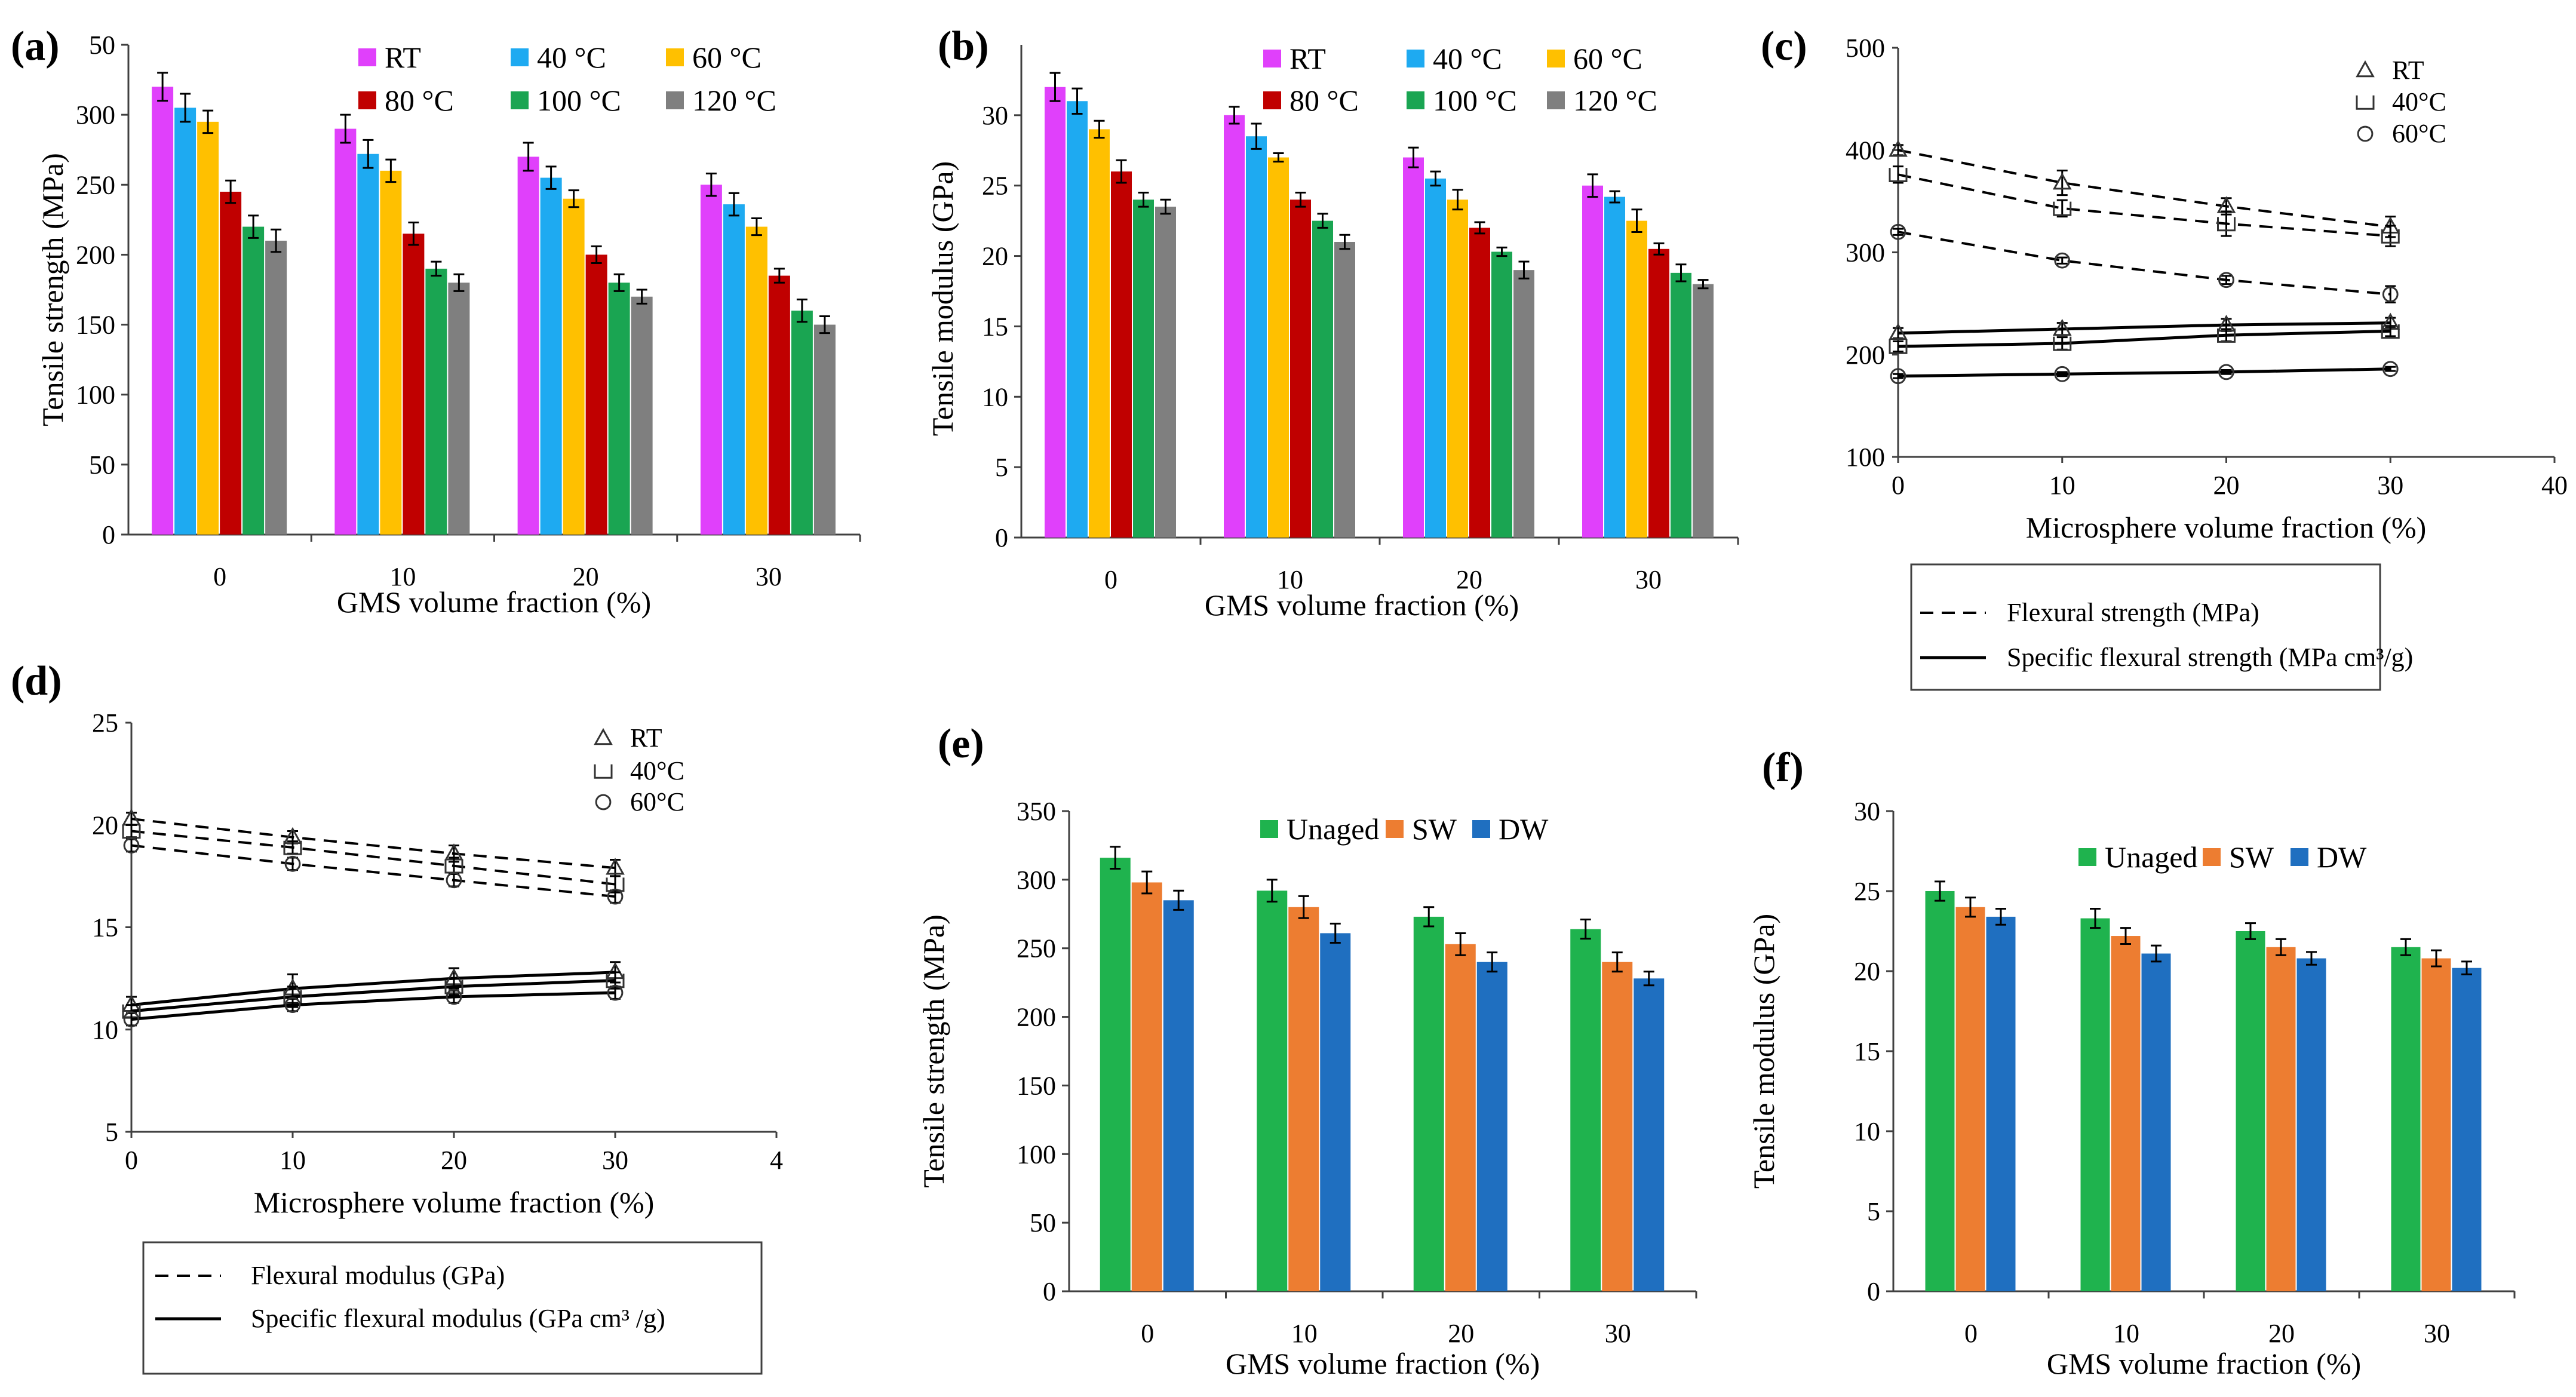 The height and width of the screenshot is (1397, 2576). I want to click on y-tick-label: 15, so click(105, 927).